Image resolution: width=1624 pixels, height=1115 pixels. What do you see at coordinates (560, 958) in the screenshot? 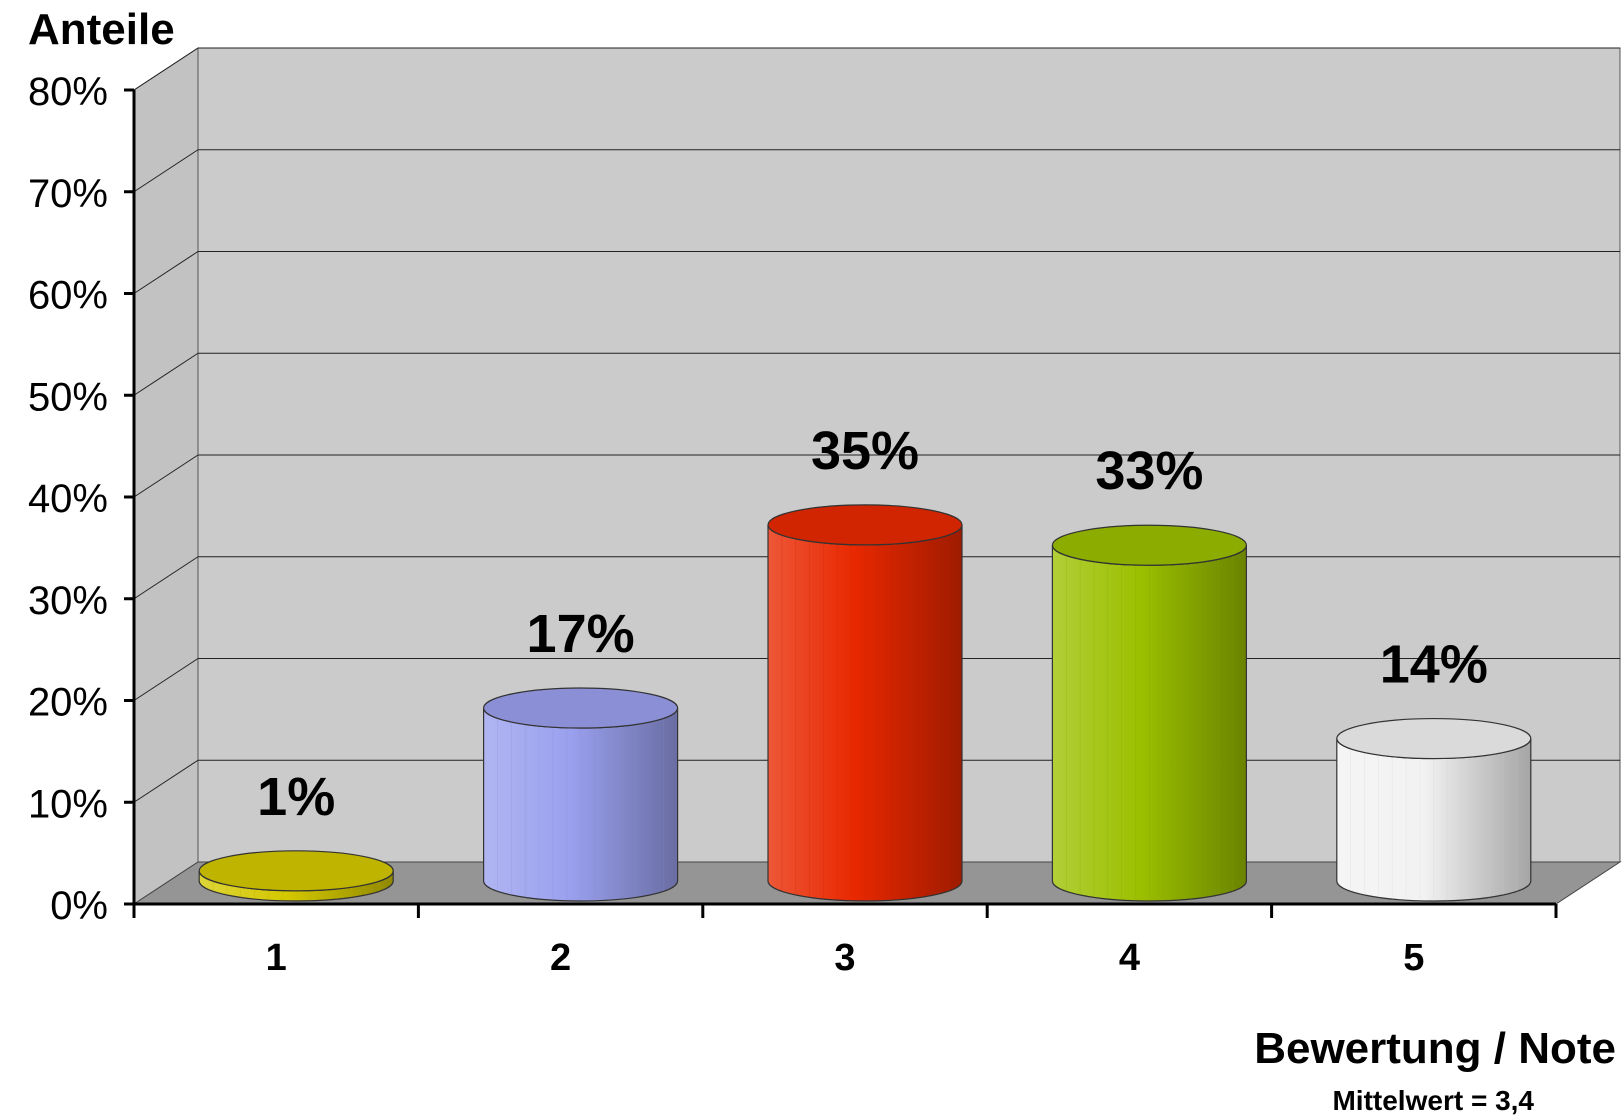
I see `x-tick-label: 2` at bounding box center [560, 958].